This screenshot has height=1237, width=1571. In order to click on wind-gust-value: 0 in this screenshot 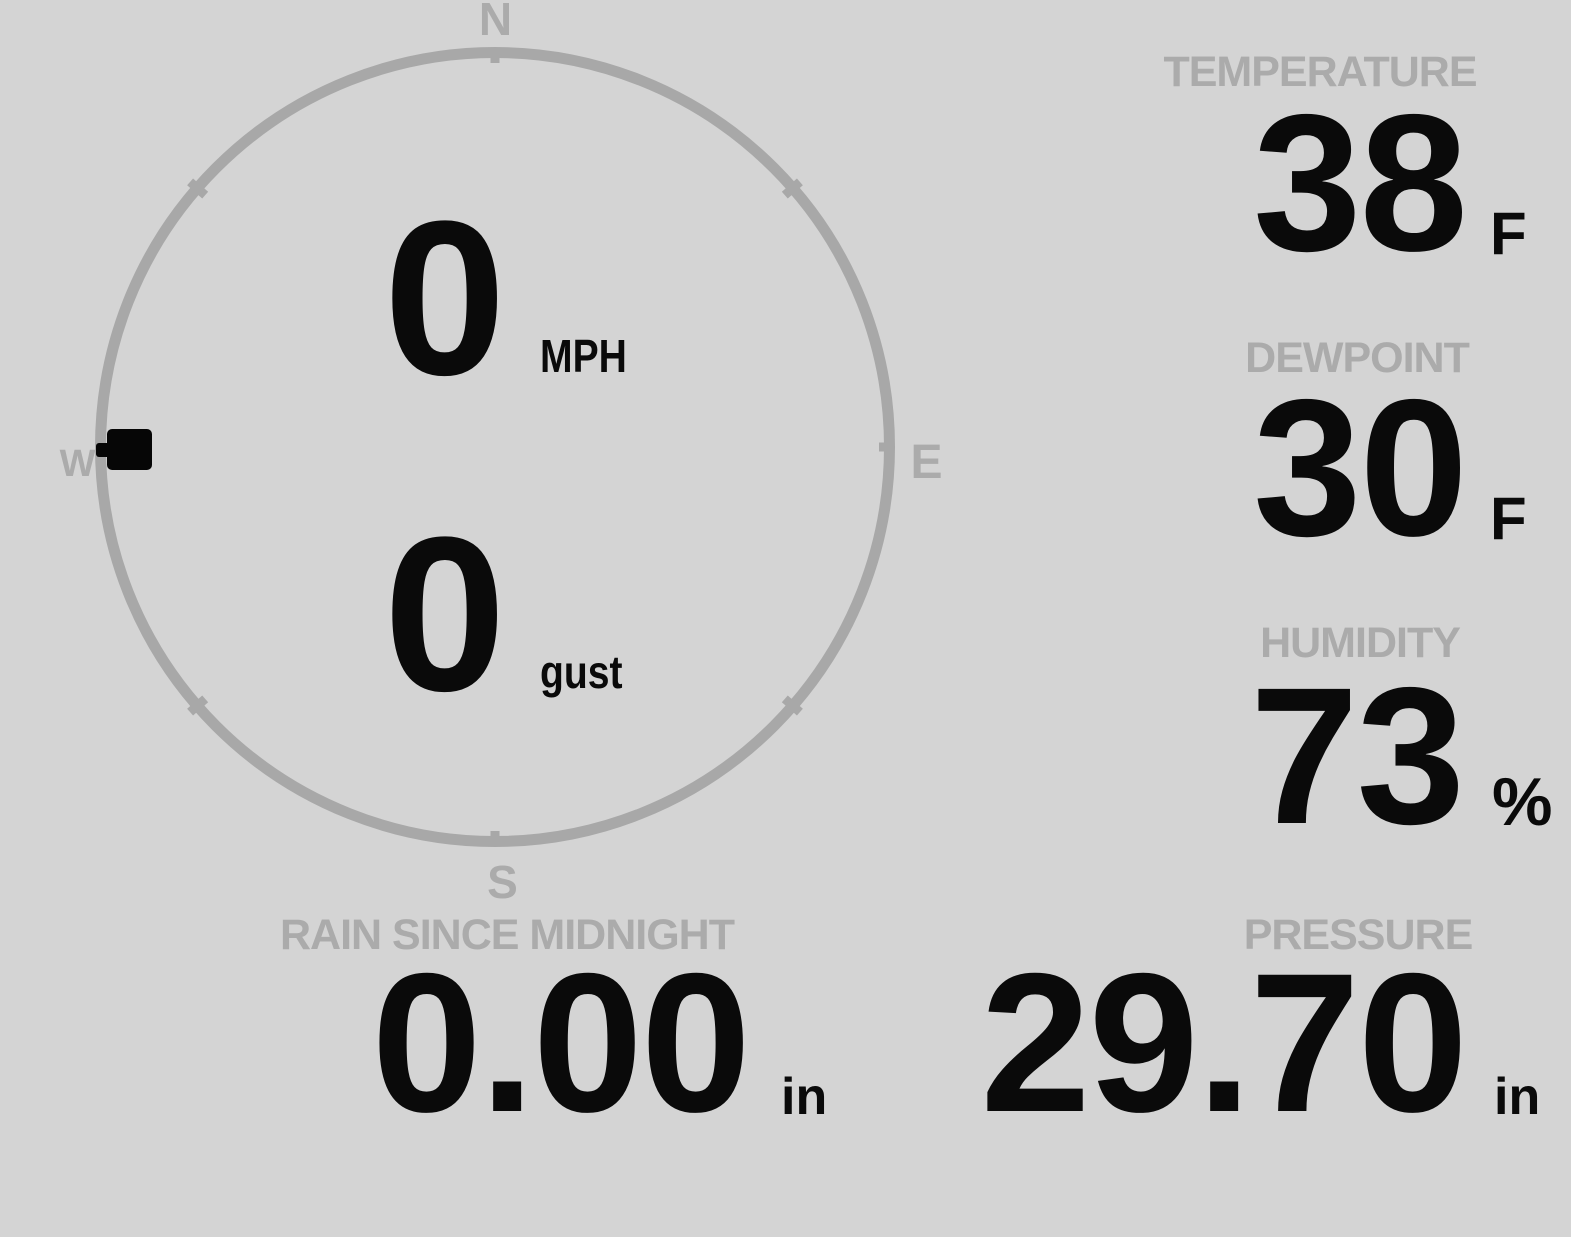, I will do `click(444, 614)`.